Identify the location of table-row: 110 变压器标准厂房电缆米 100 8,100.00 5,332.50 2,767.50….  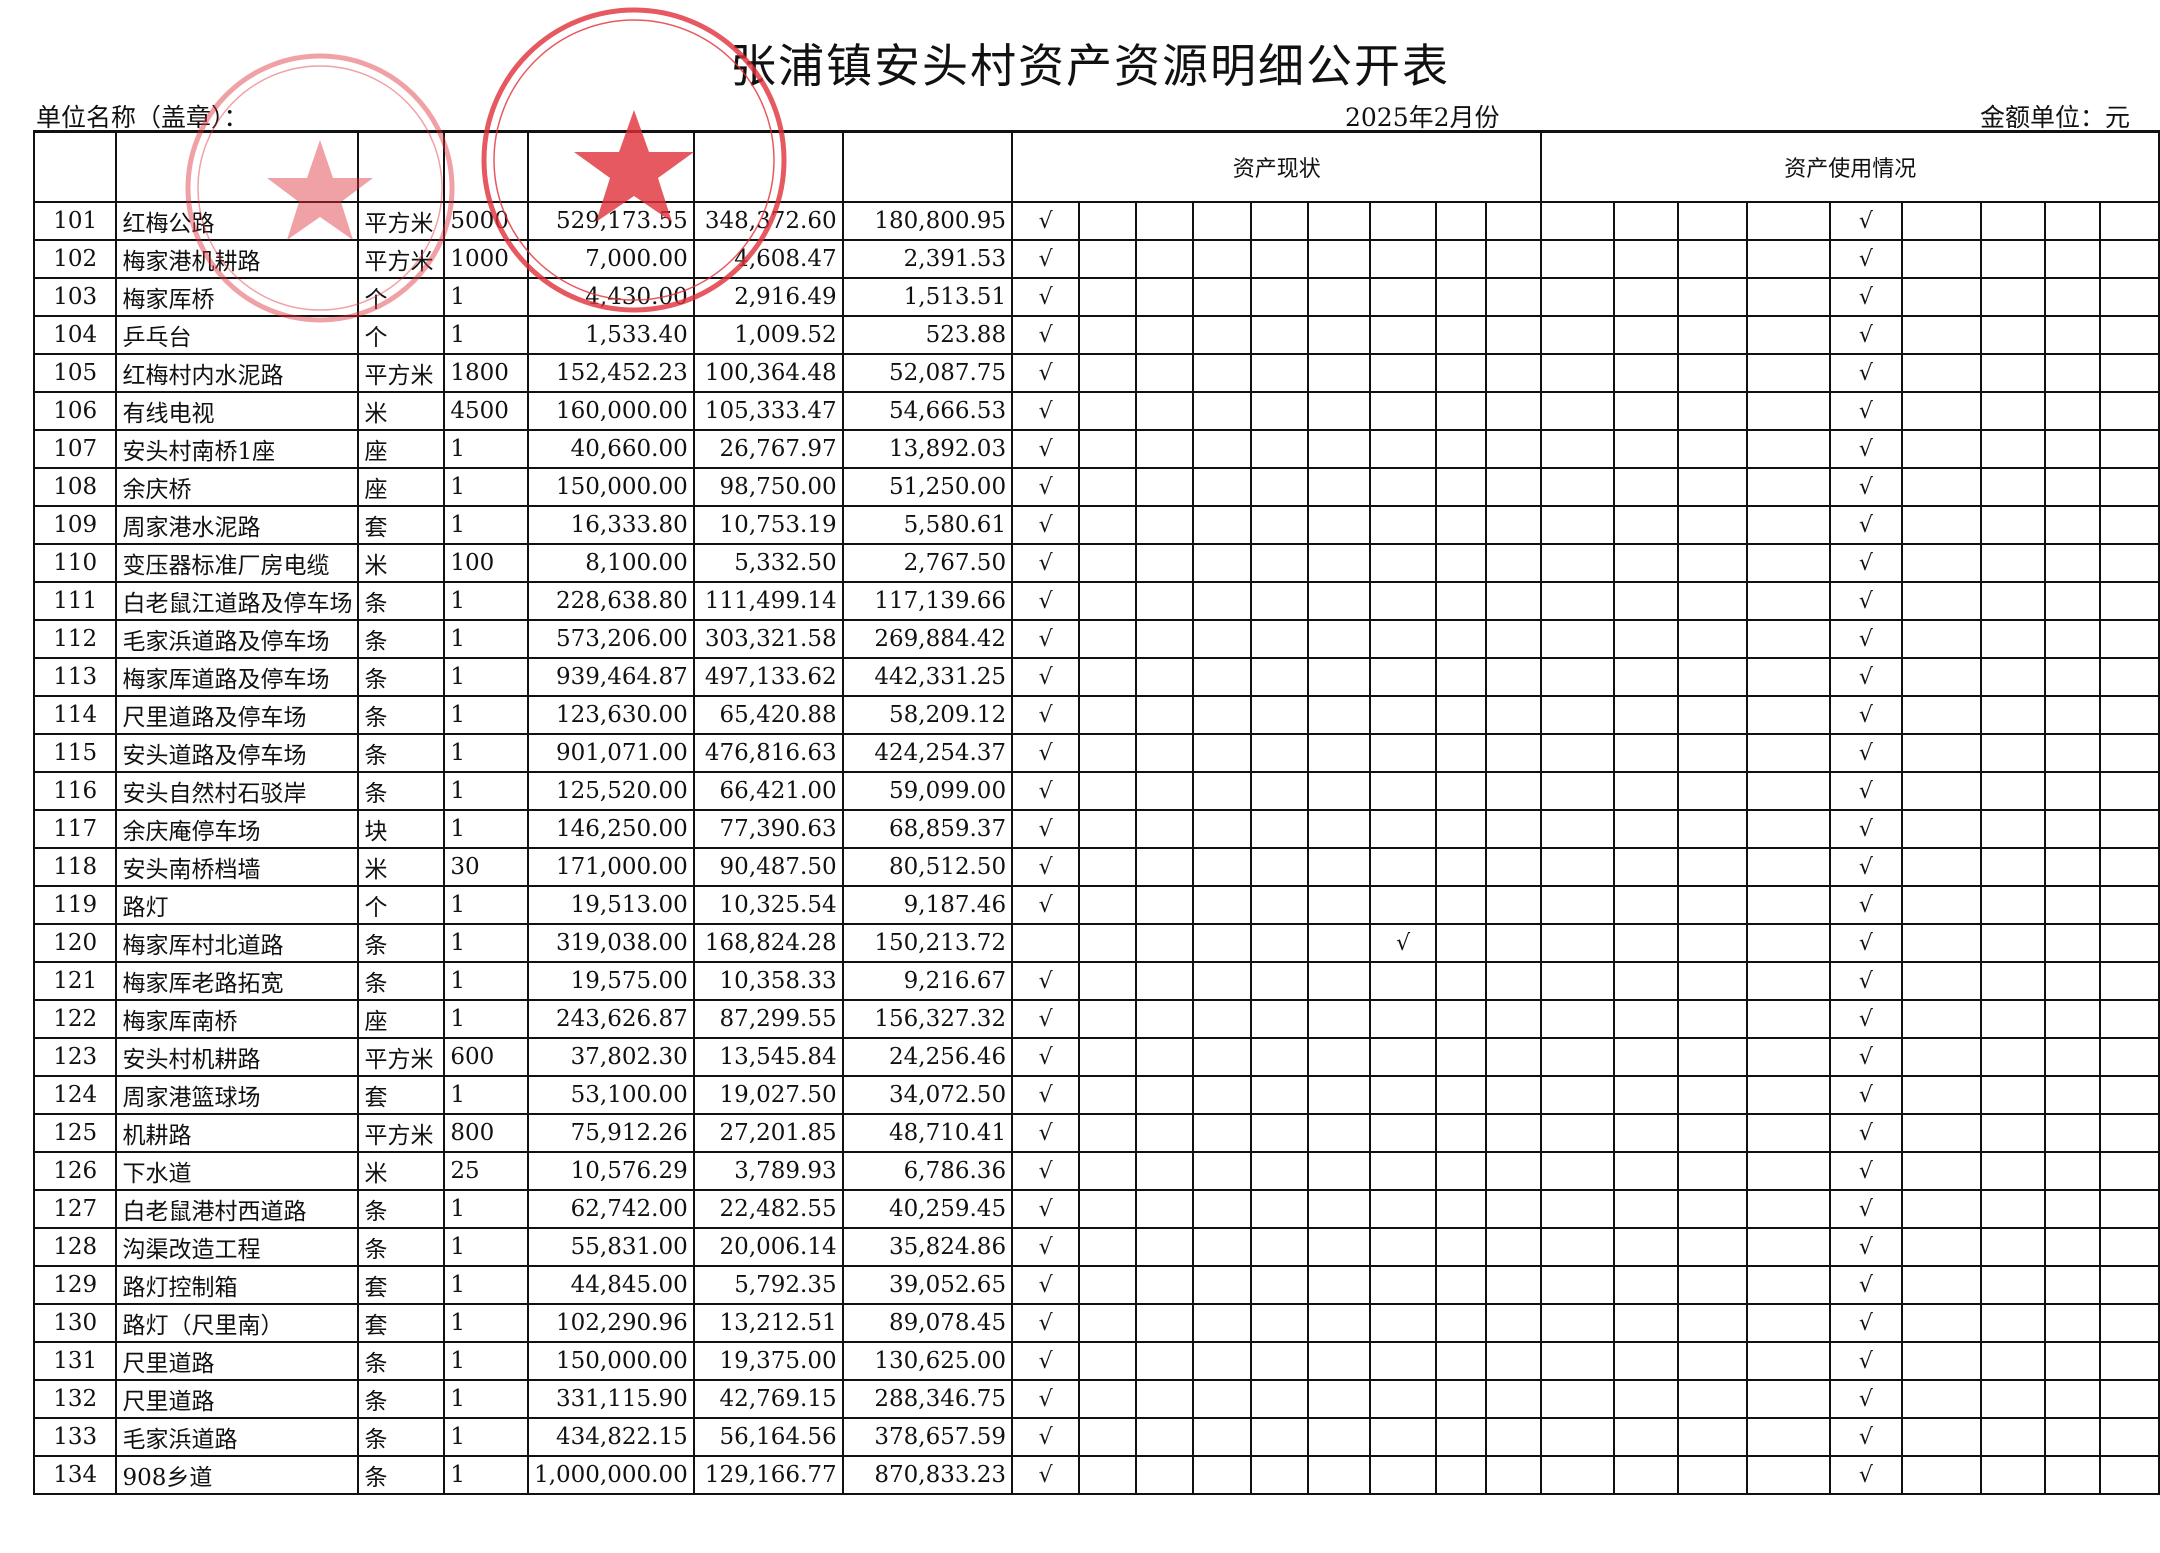
(1096, 563).